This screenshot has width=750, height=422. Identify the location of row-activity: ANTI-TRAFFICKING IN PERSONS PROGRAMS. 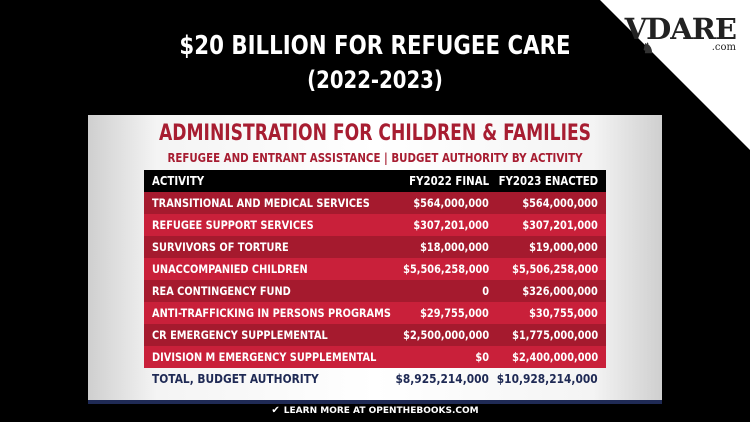
(271, 313).